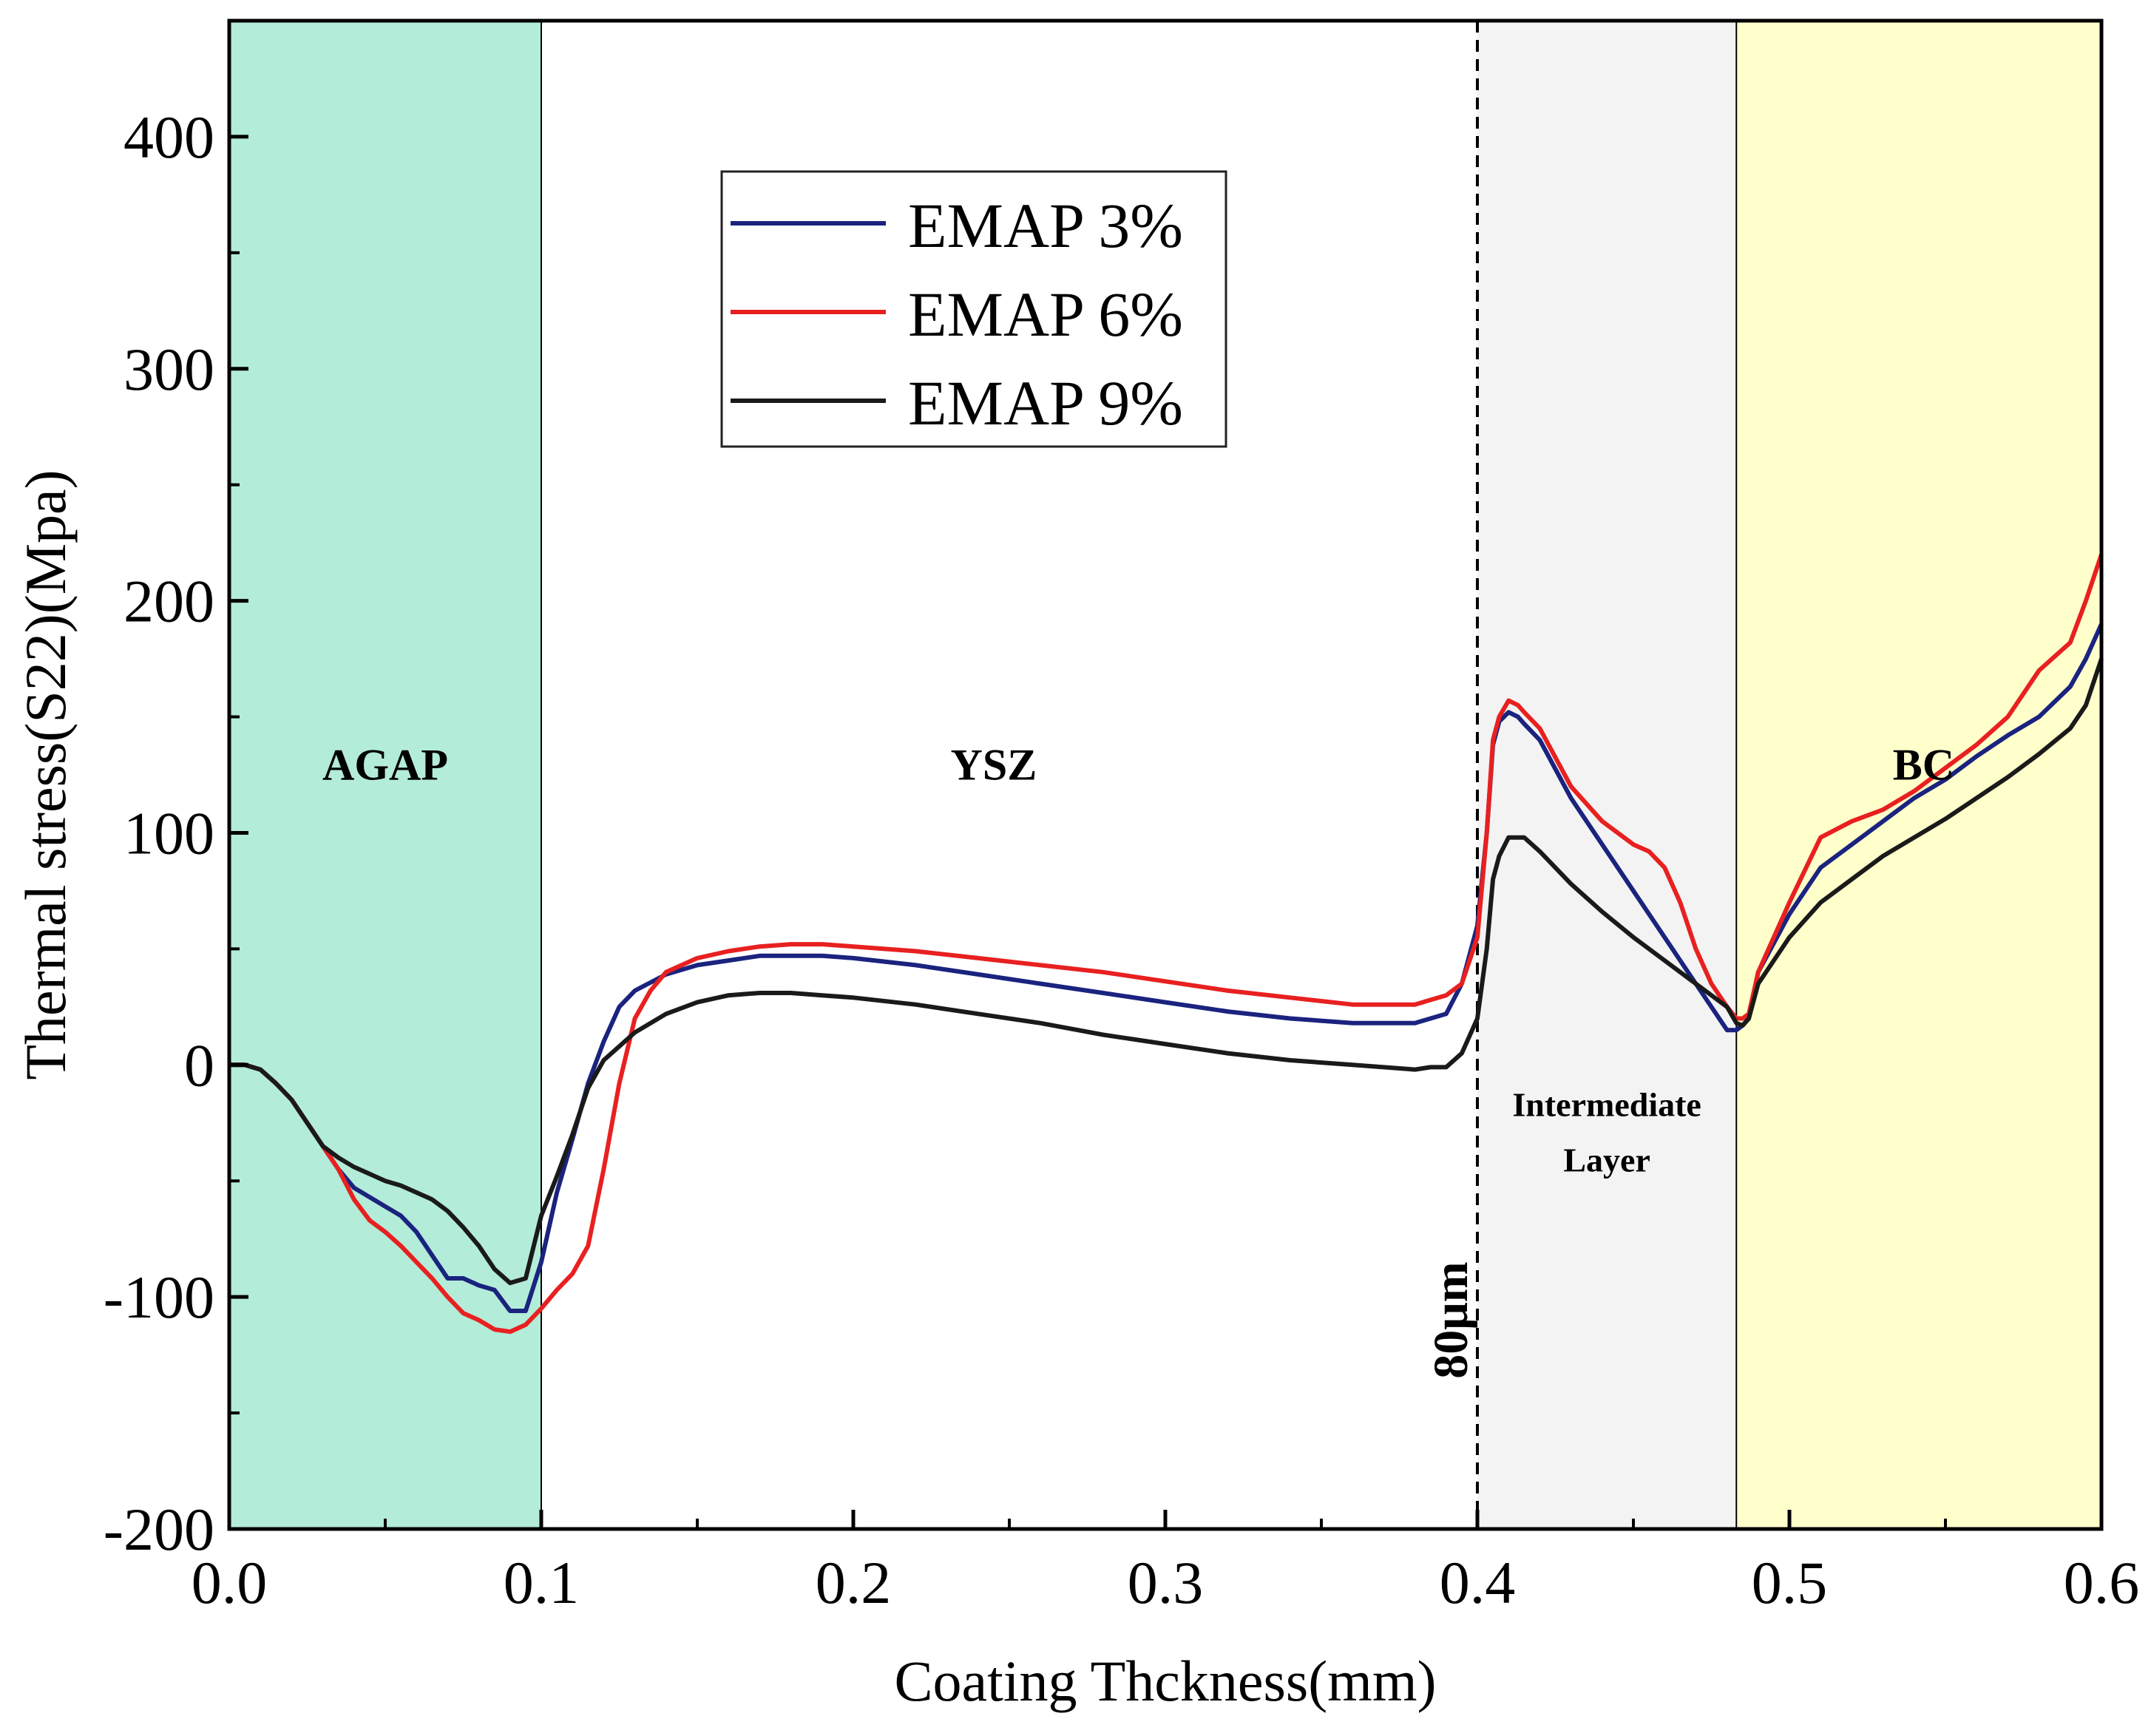  What do you see at coordinates (1606, 1104) in the screenshot?
I see `region-intermediate-label: Intermediate` at bounding box center [1606, 1104].